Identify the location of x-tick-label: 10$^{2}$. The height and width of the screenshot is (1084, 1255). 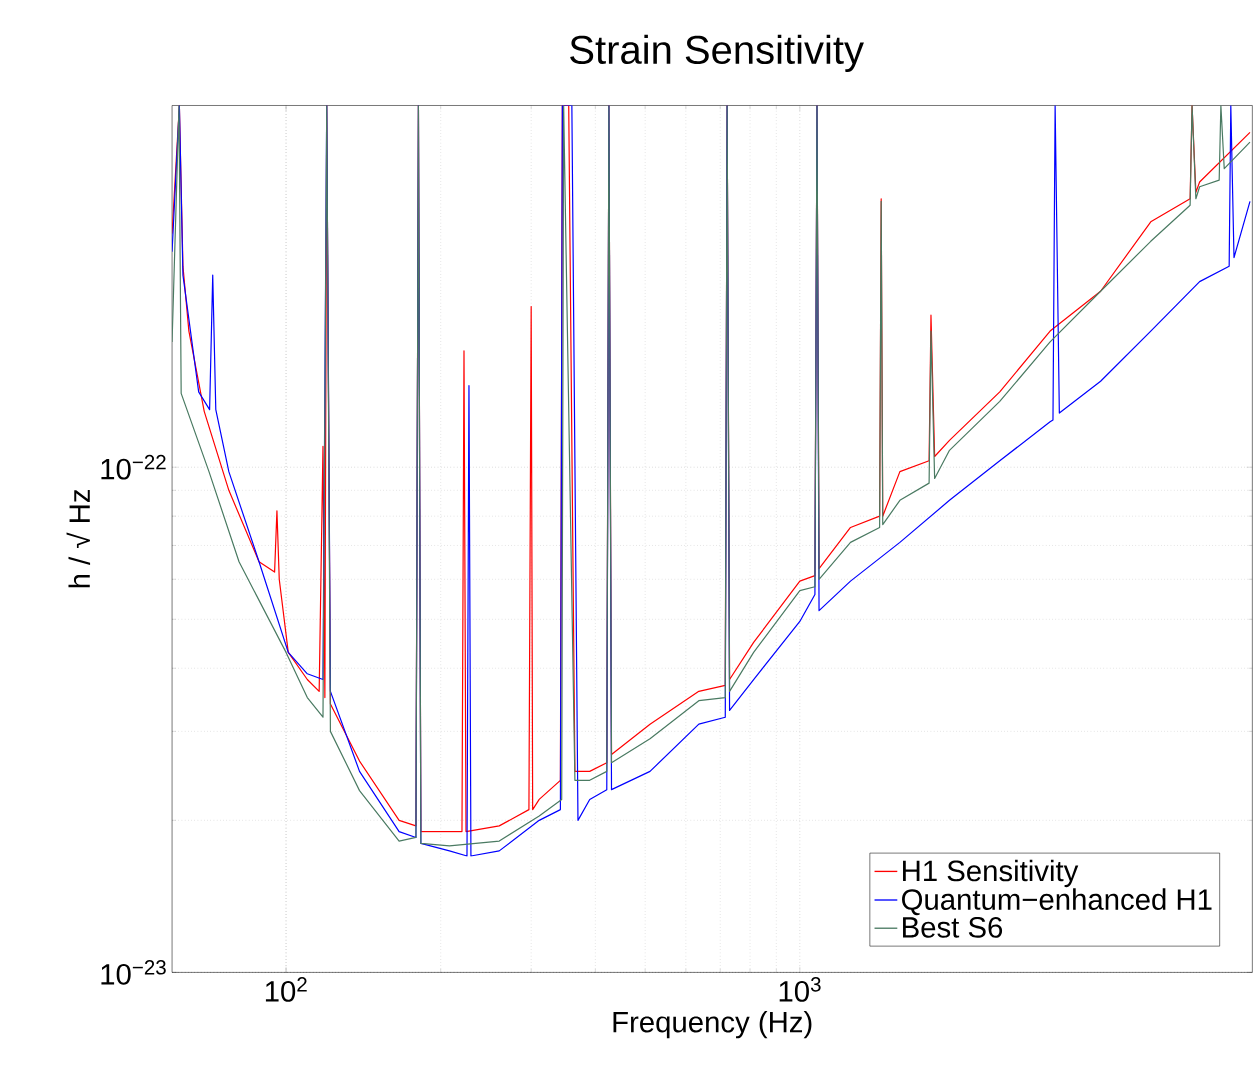
(286, 989).